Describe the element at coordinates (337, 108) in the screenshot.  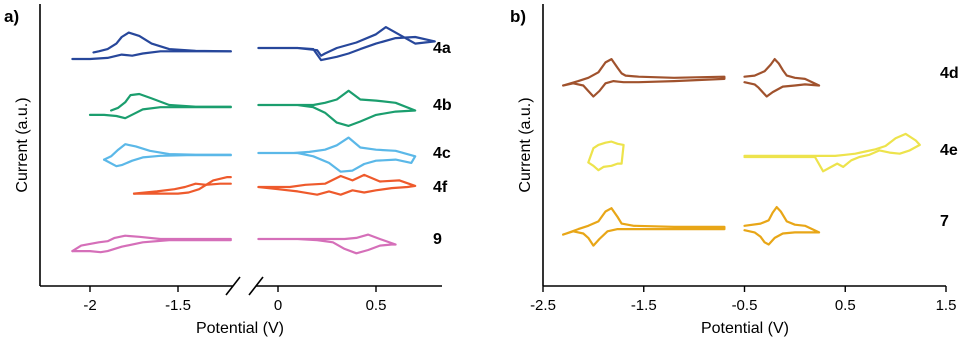
I see `cv-curve-4b-right` at that location.